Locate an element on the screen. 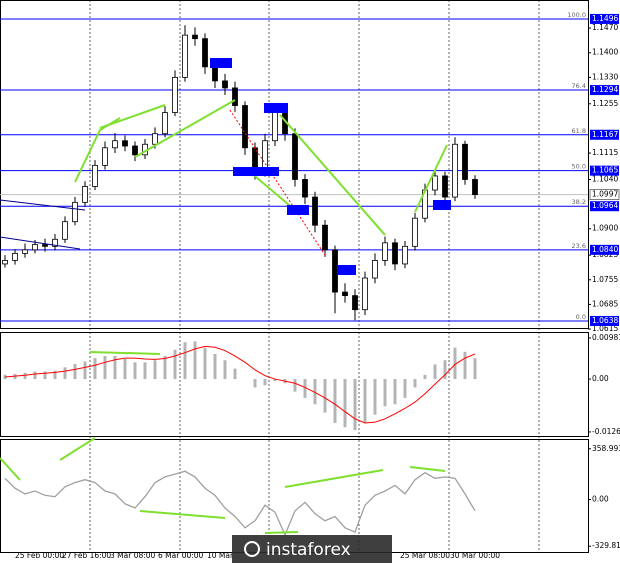  fib-name: 61.8 is located at coordinates (579, 131).